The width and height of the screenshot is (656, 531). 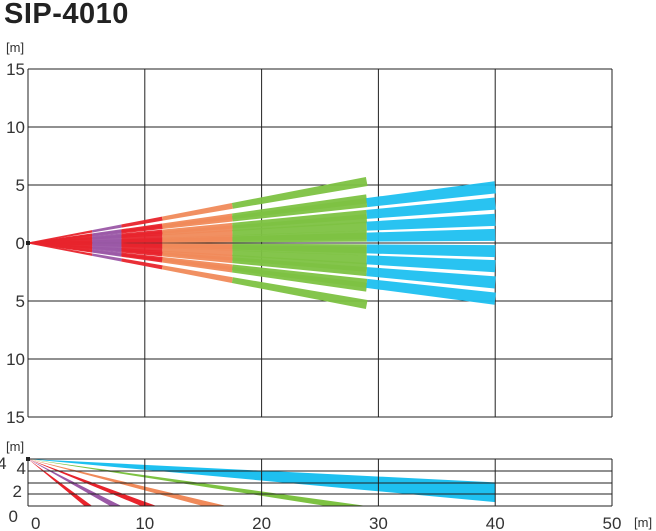 What do you see at coordinates (3, 463) in the screenshot?
I see `side-y-tick-label: 2.4` at bounding box center [3, 463].